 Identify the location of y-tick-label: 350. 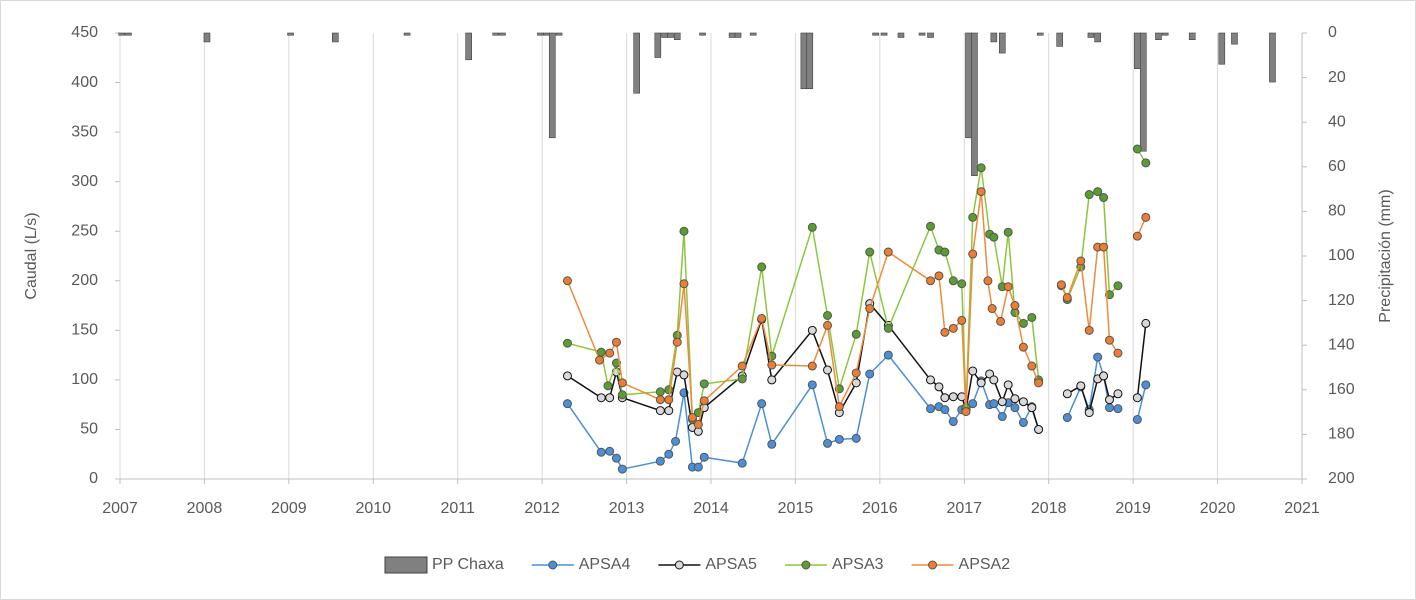
(84, 131).